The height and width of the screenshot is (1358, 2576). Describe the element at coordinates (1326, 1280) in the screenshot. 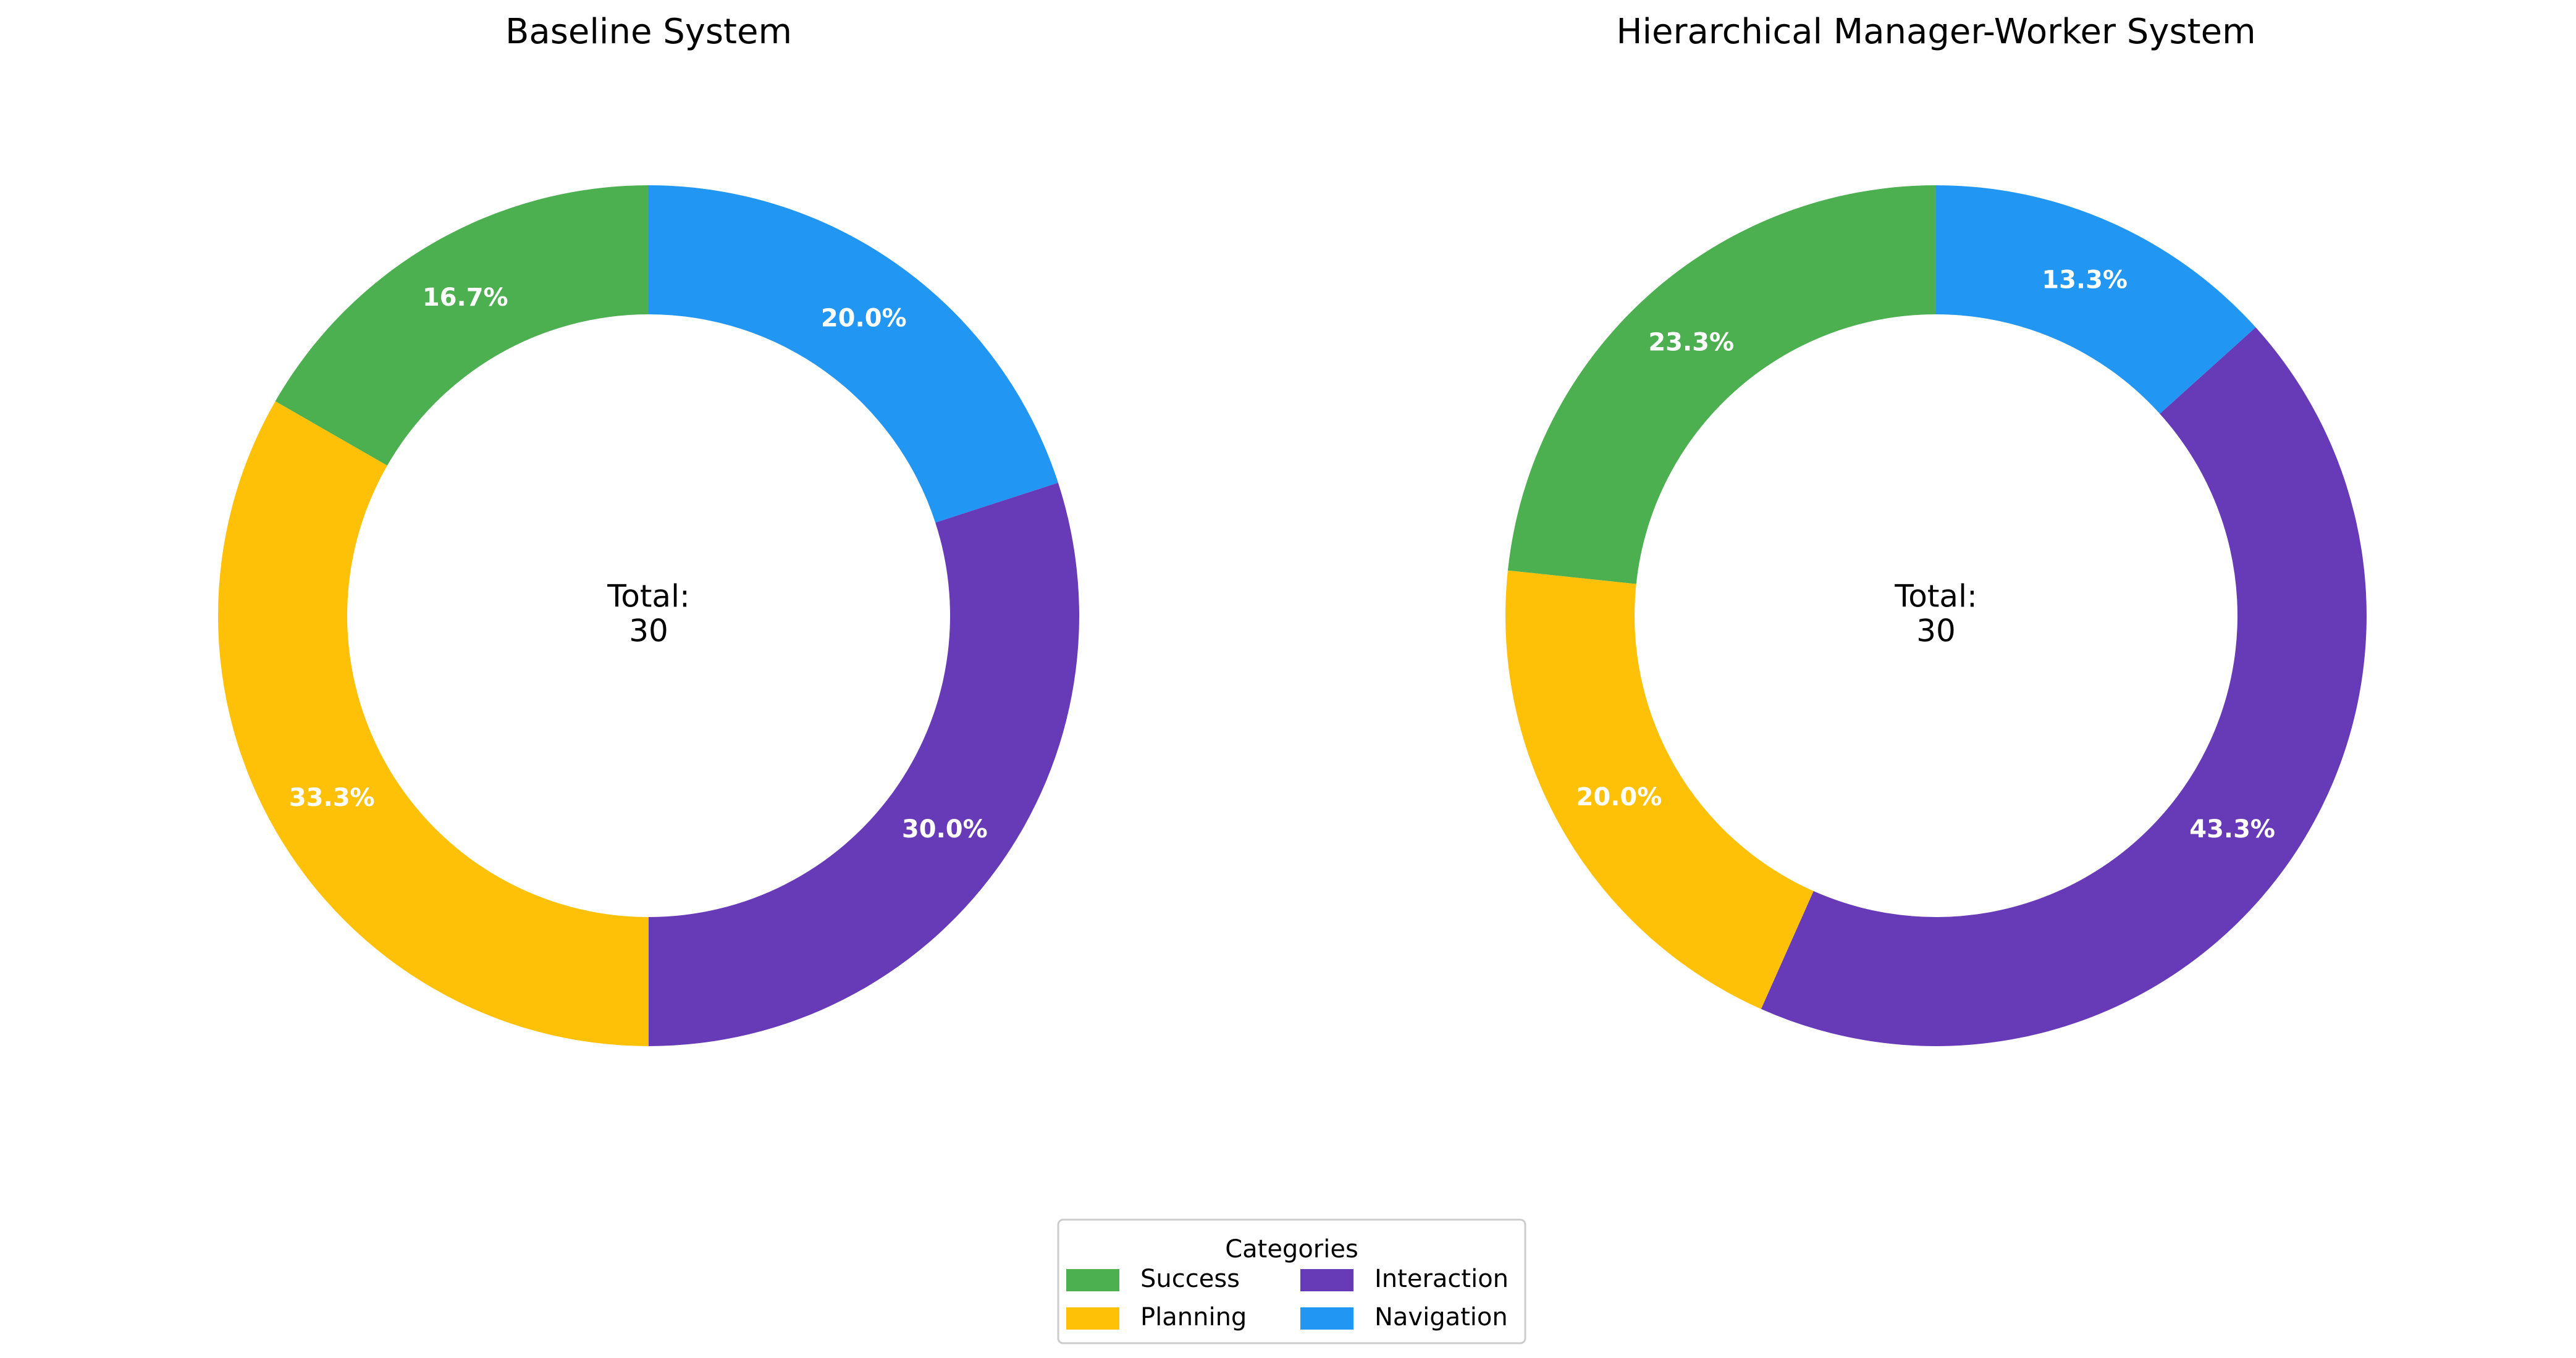

I see `legend-swatch-interaction` at that location.